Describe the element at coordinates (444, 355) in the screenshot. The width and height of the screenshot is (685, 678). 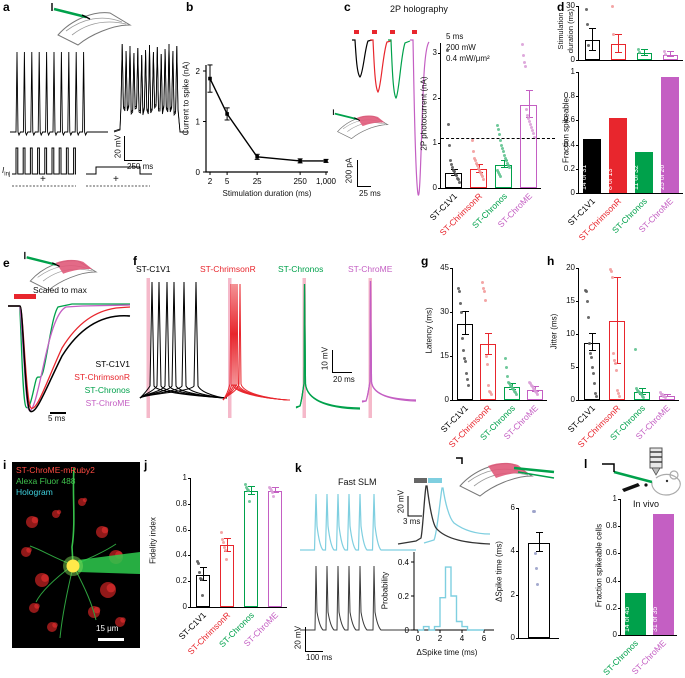
I see `tick-label: 15` at that location.